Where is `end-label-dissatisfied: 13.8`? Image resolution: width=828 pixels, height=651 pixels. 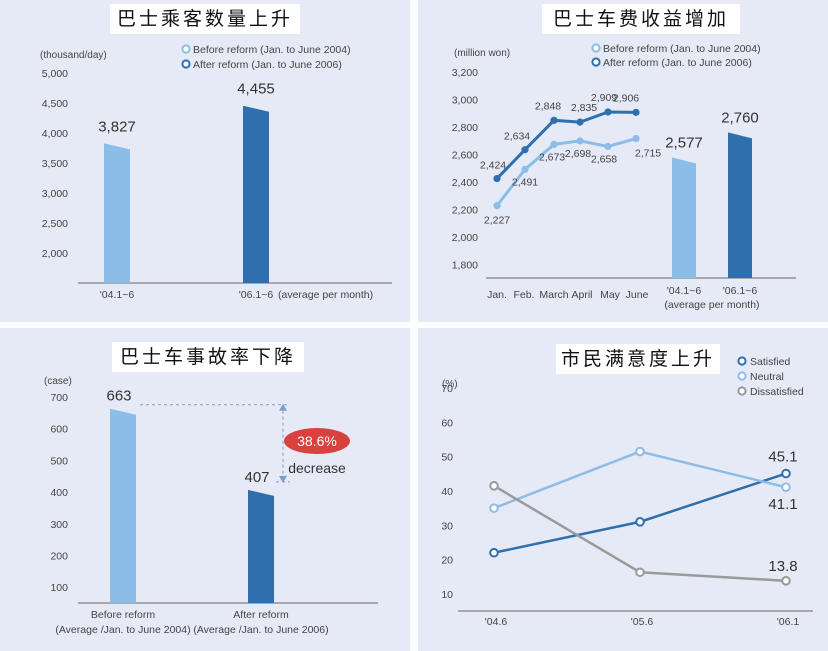
end-label-dissatisfied: 13.8 is located at coordinates (782, 566).